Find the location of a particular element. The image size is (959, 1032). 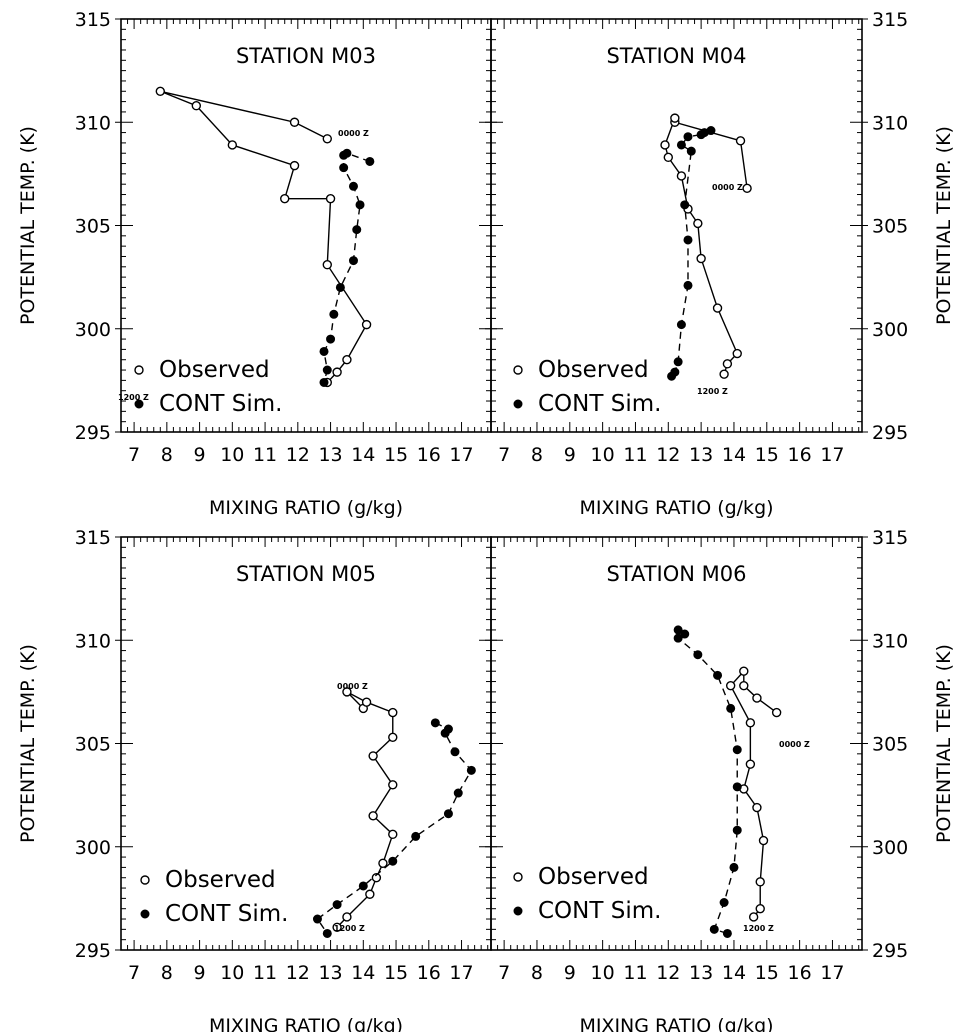

y-tick-label-right: 305 is located at coordinates (890, 227).